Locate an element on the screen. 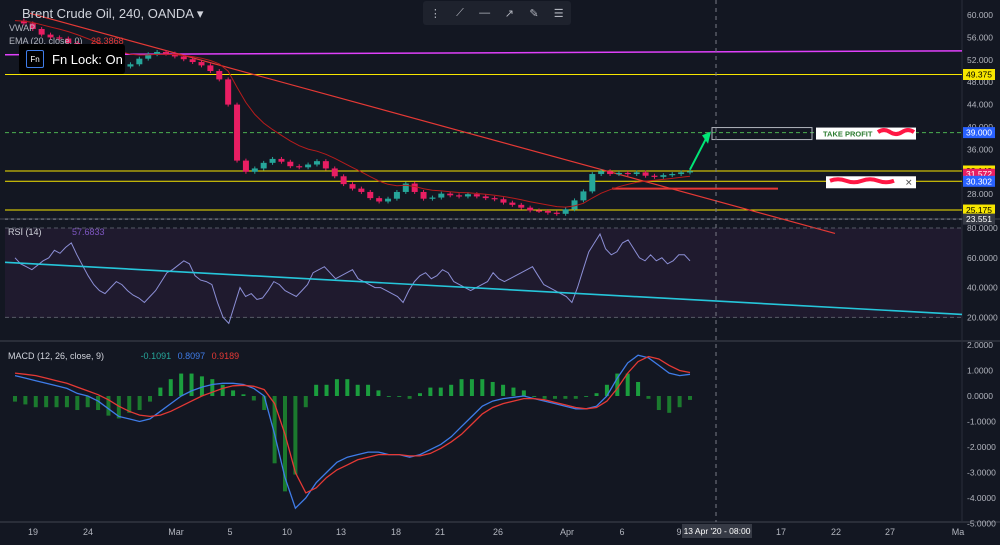 This screenshot has width=1000, height=545. ema-label: EMA (20, close, 0) 28.3868 is located at coordinates (66, 41).